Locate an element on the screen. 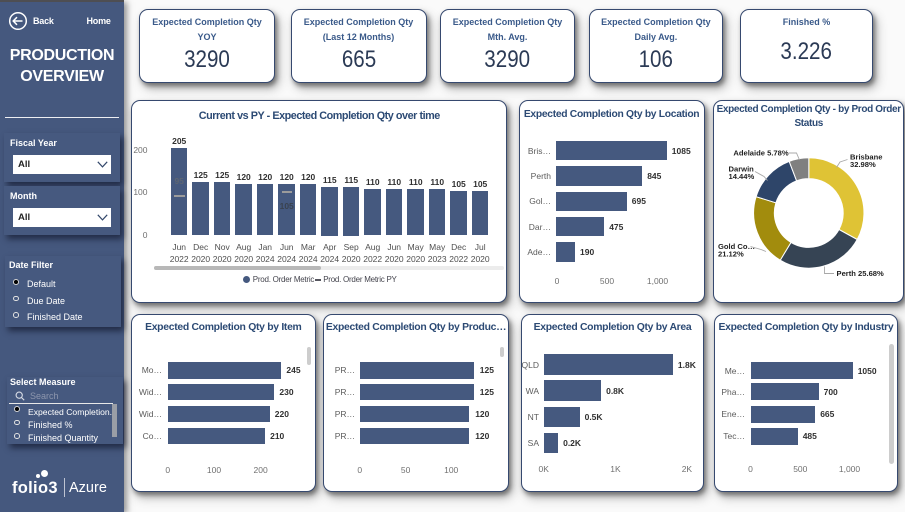  svg-text: Adelaide 5.78% is located at coordinates (761, 153).